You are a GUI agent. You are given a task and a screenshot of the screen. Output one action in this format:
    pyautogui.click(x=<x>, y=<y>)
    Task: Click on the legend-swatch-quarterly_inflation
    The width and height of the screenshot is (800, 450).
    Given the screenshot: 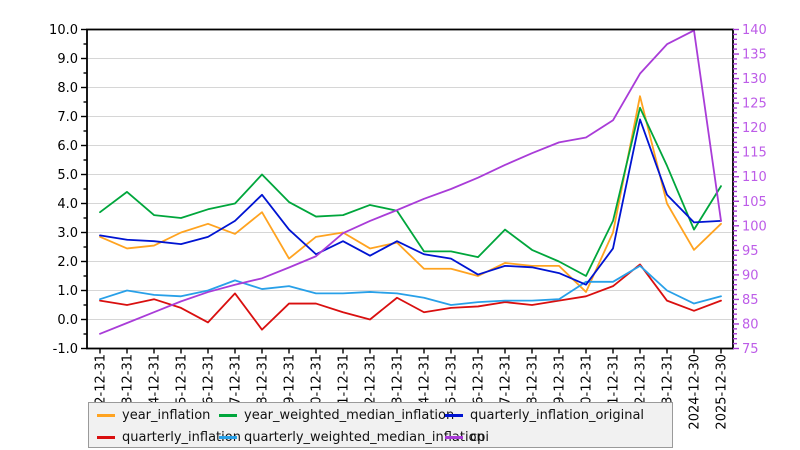 What is the action you would take?
    pyautogui.click(x=106, y=437)
    